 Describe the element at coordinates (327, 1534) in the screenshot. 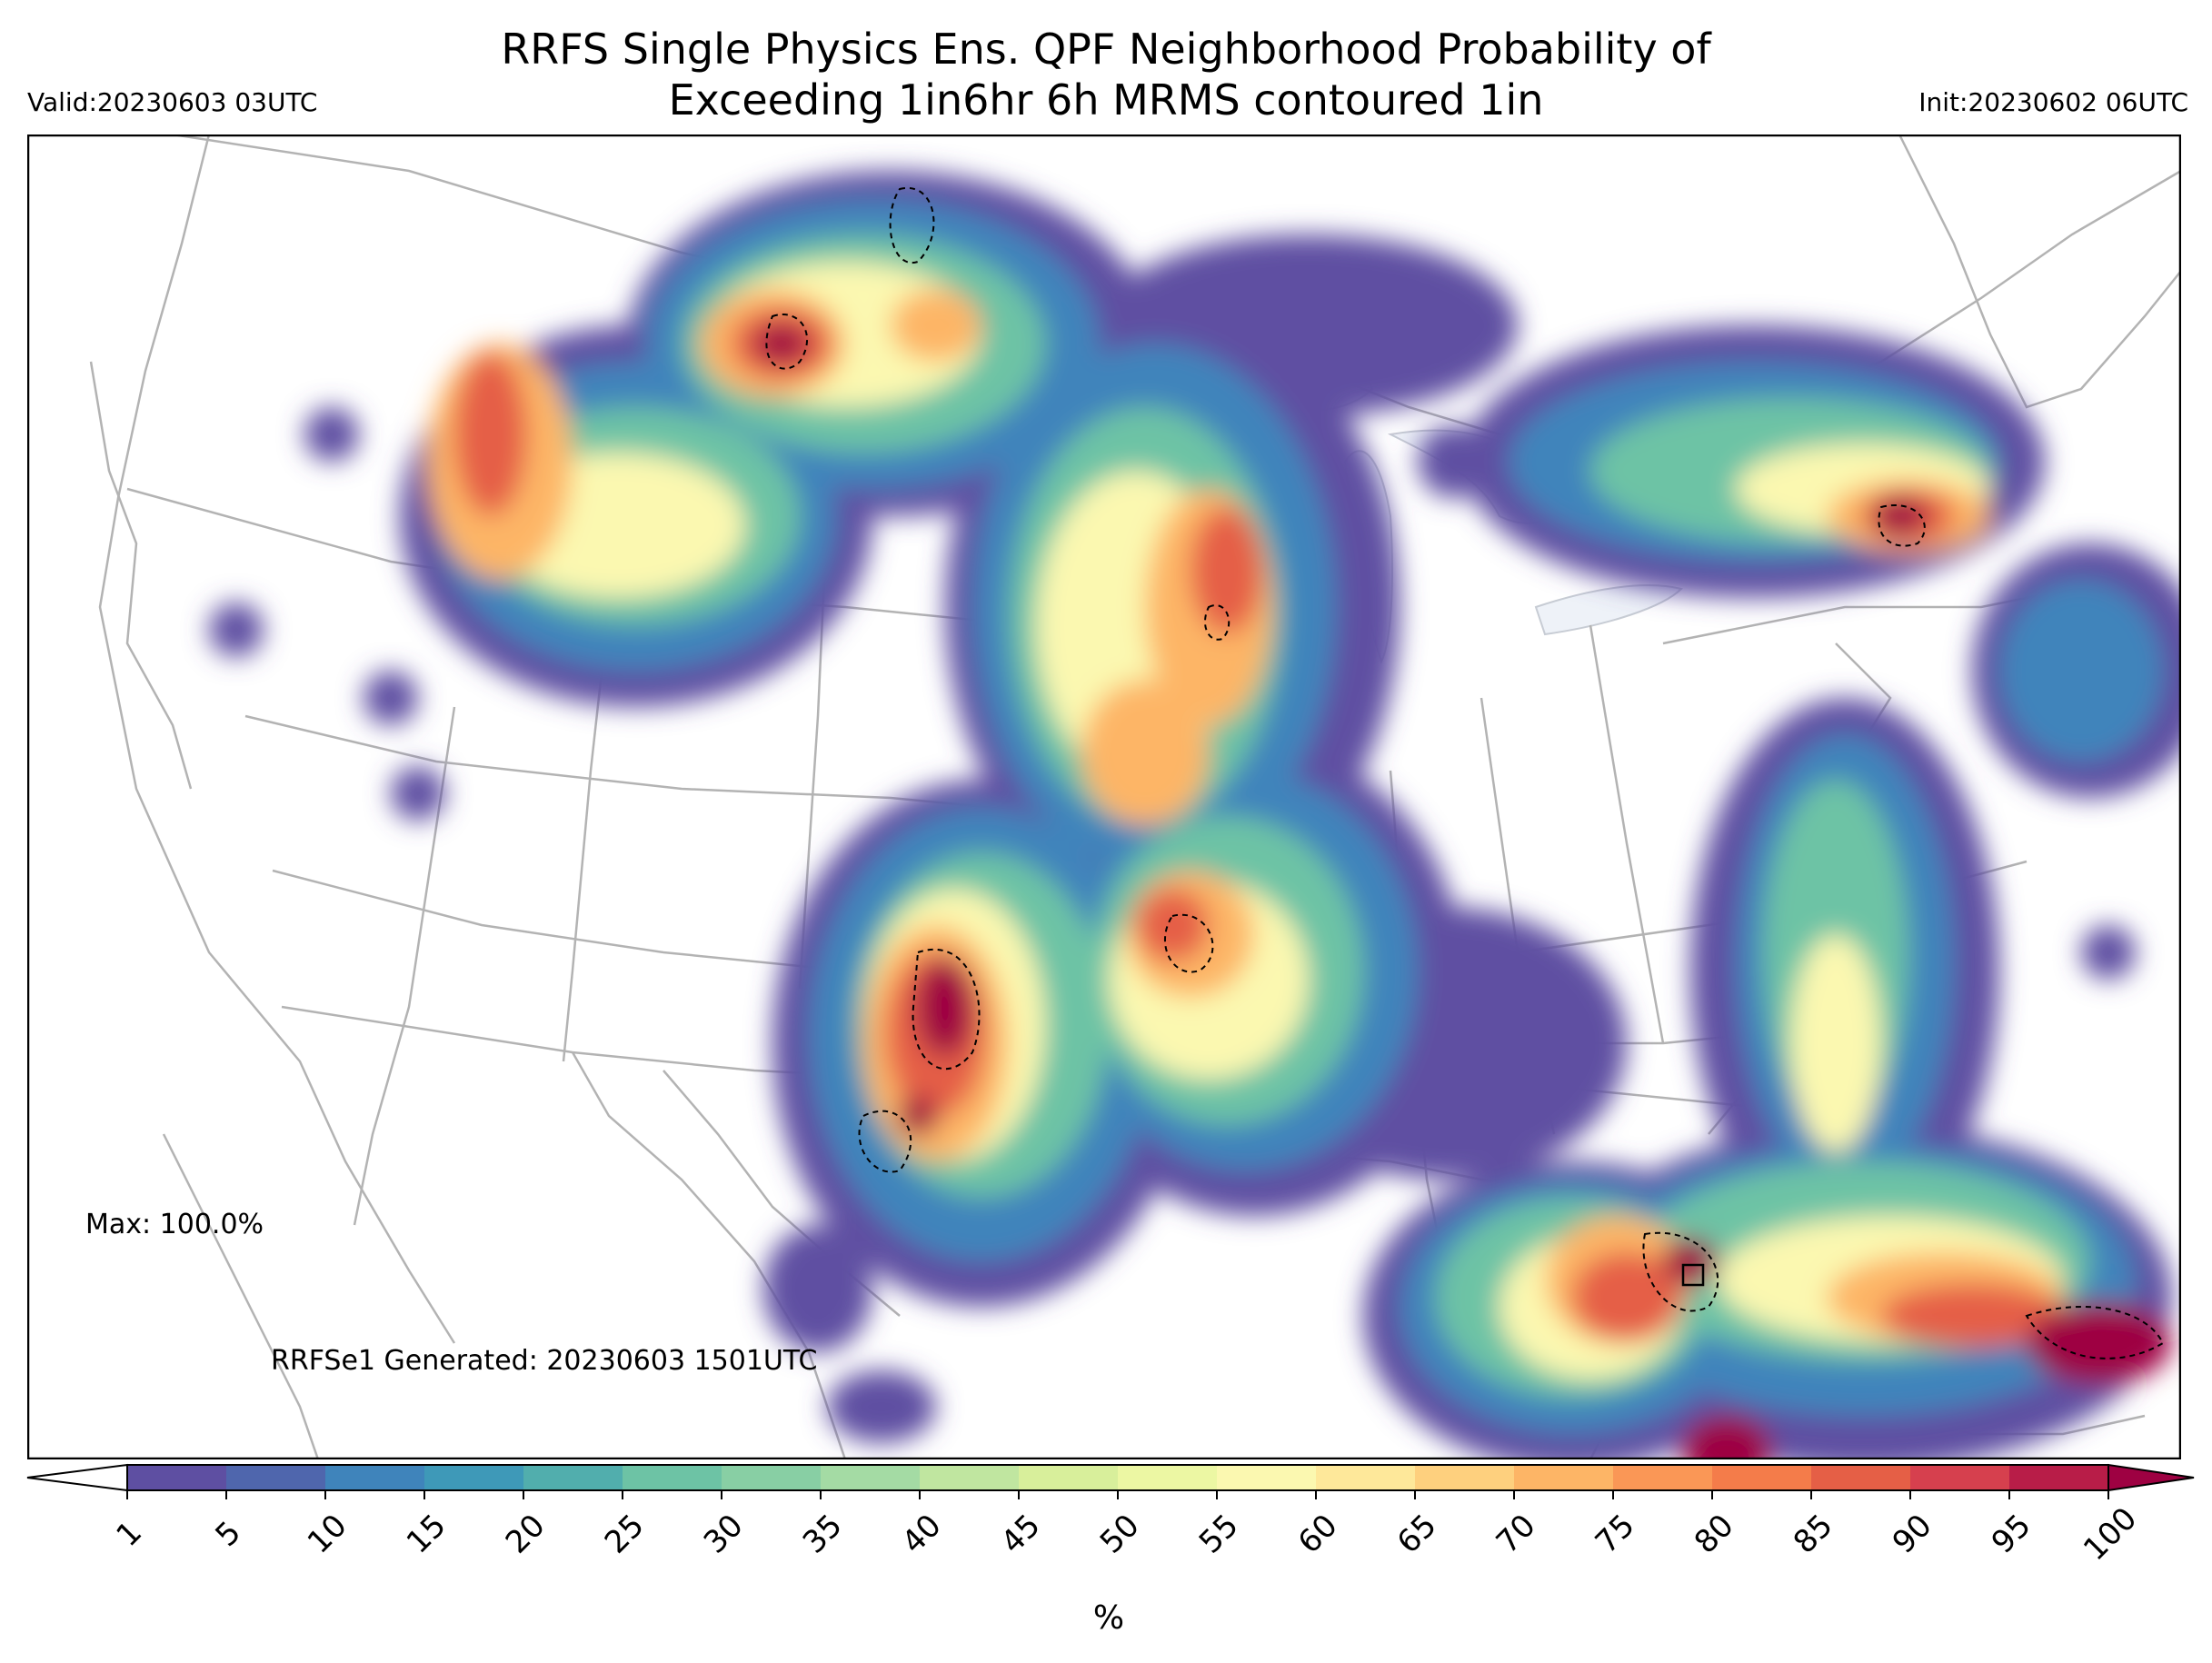

I see `colorbar-tick-label: 10` at that location.